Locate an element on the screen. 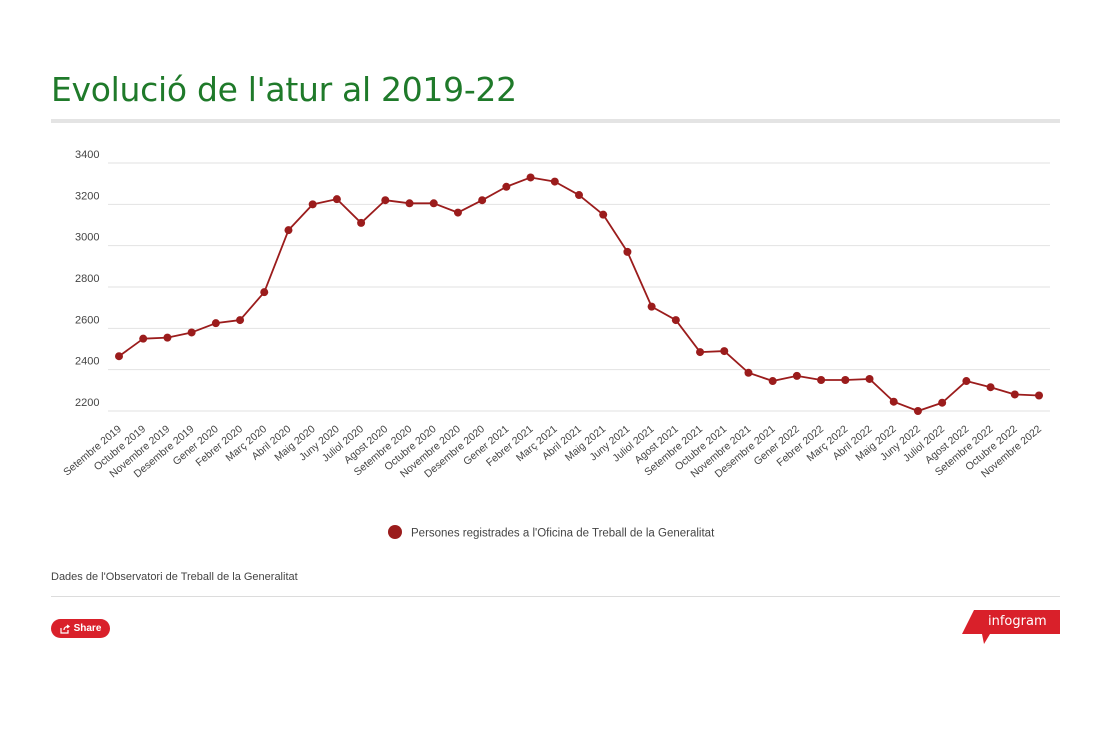  share-button: Share is located at coordinates (80, 628).